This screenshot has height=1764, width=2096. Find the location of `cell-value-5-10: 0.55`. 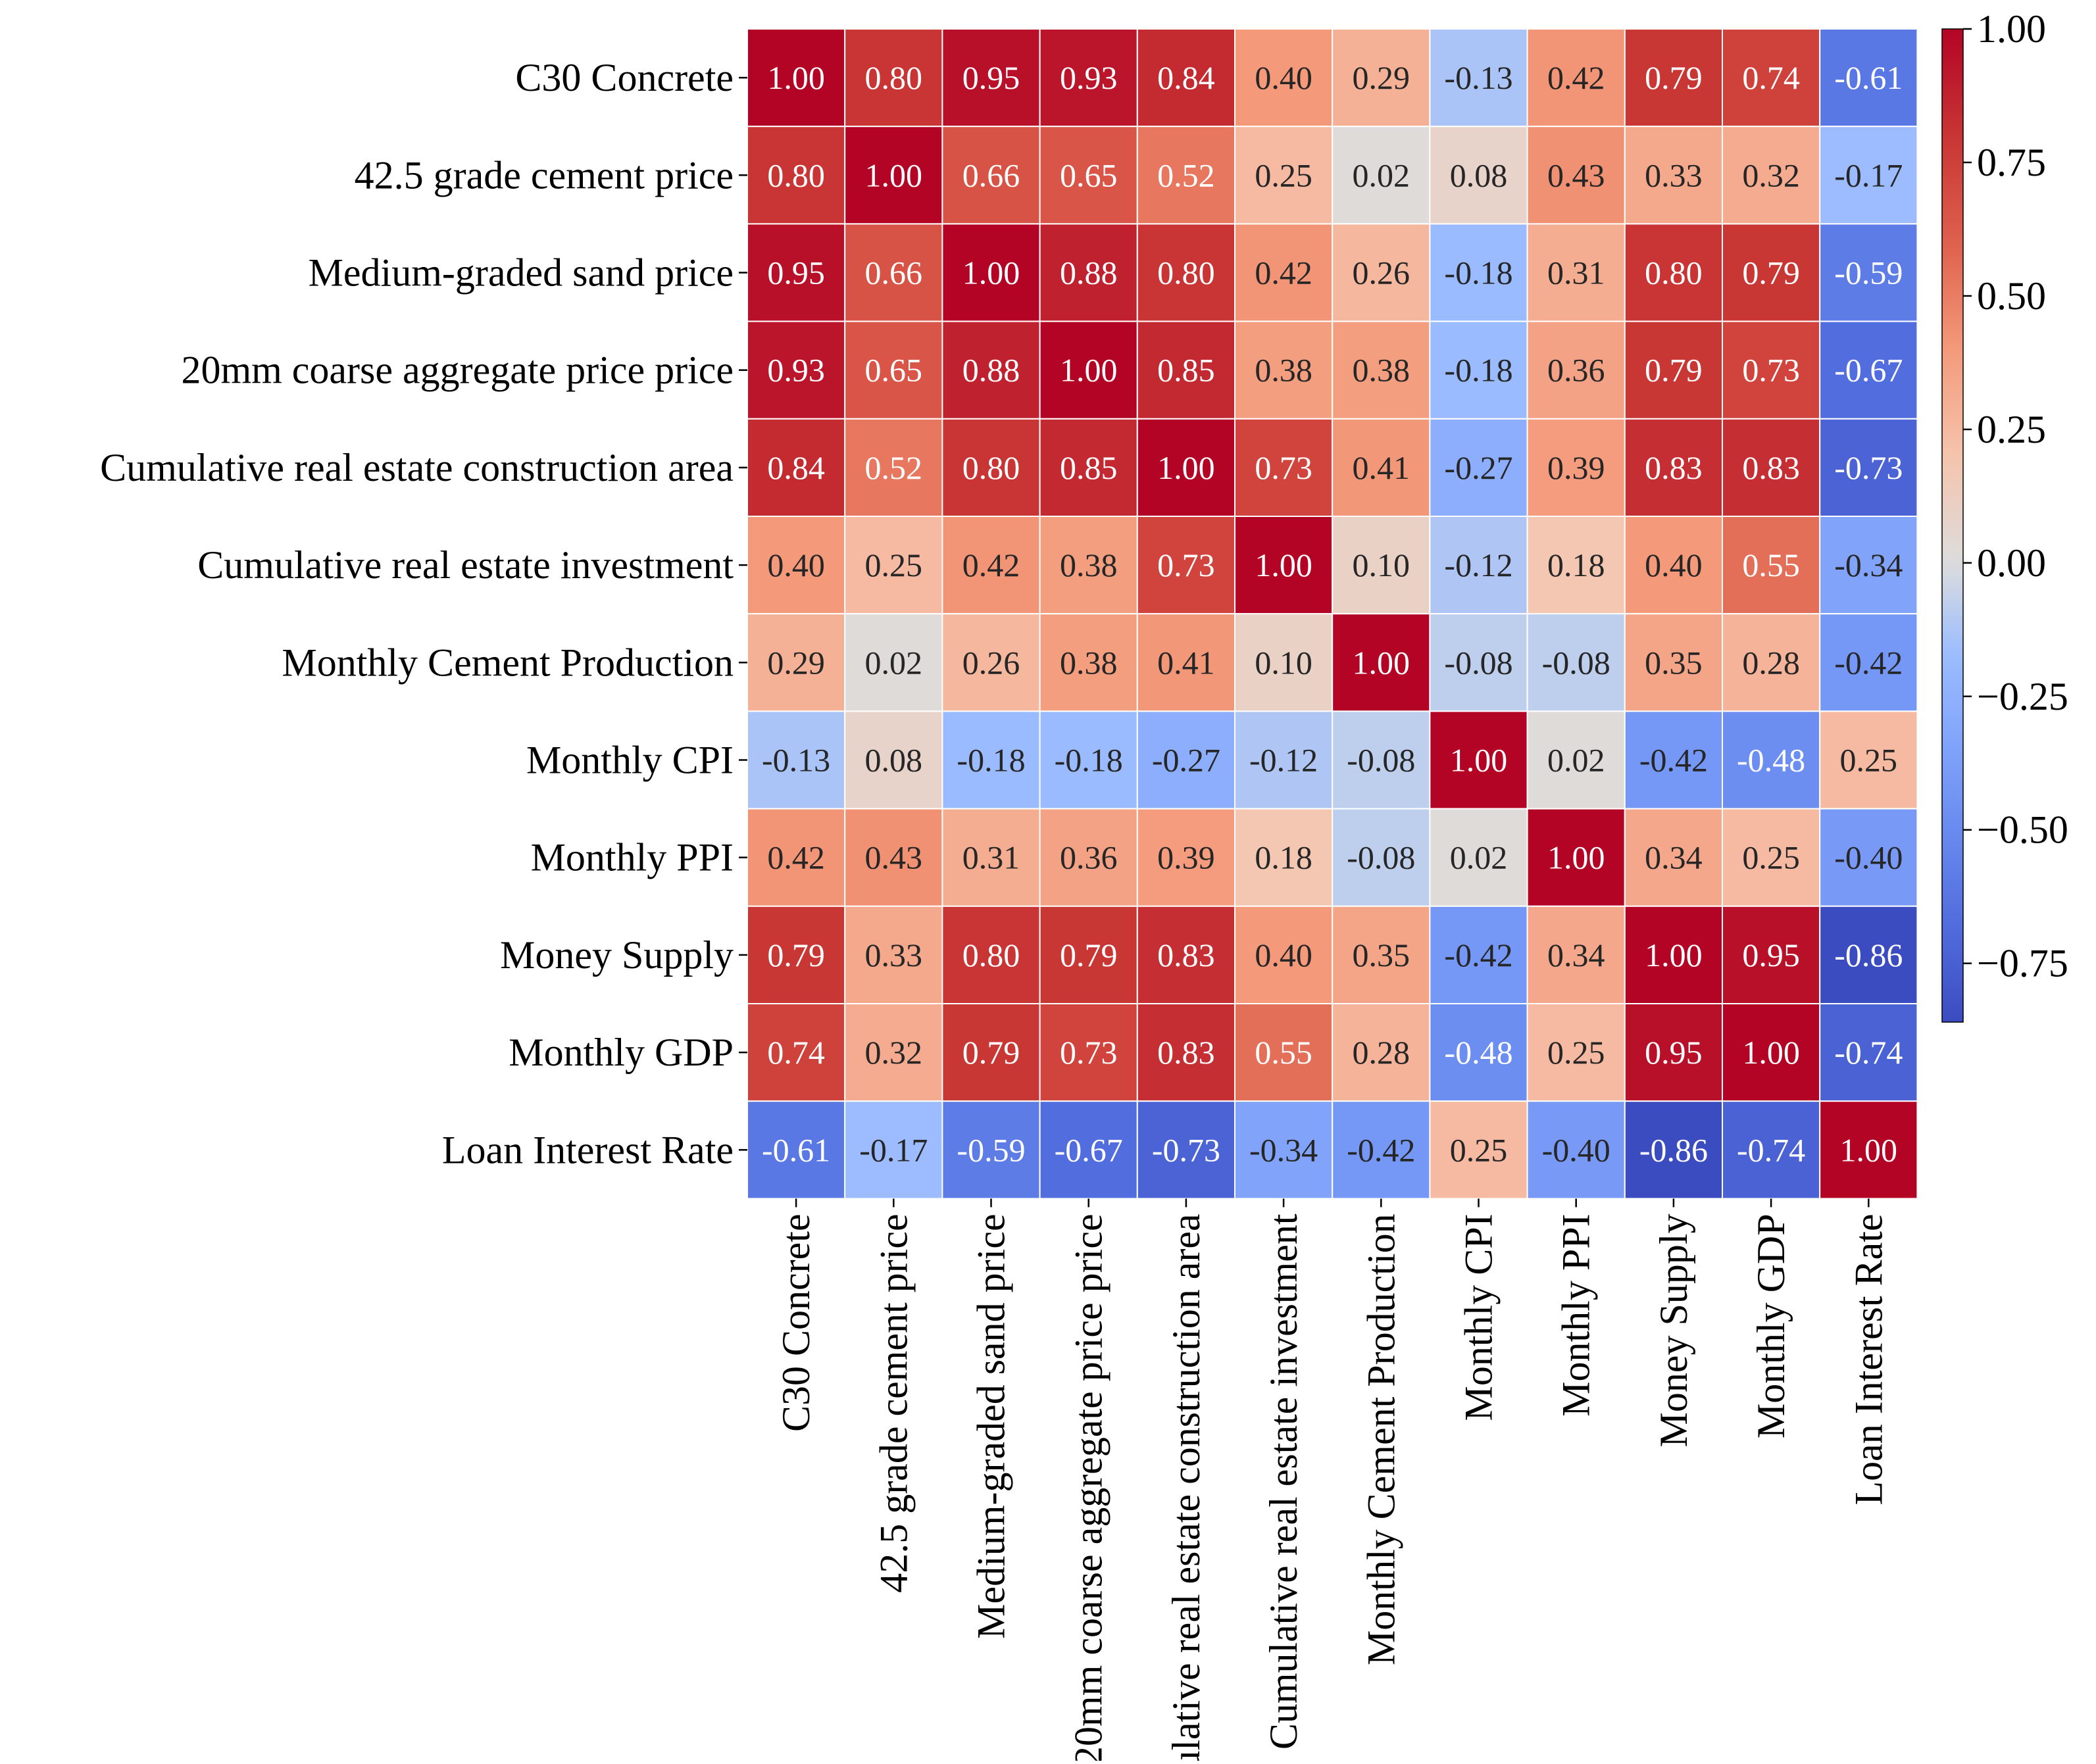

cell-value-5-10: 0.55 is located at coordinates (1771, 565).